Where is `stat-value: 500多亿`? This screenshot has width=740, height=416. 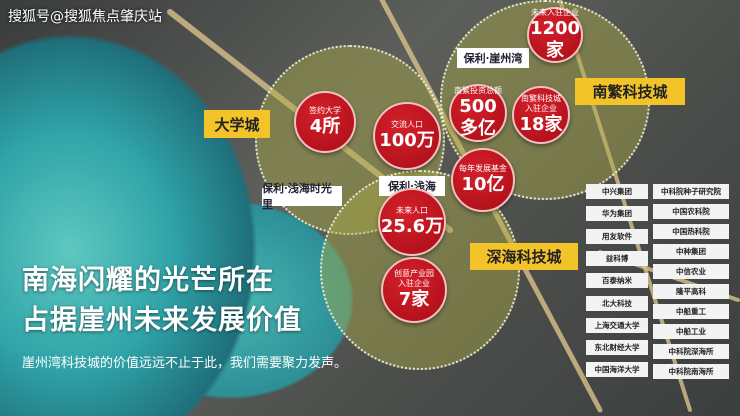
stat-value: 500多亿 is located at coordinates (478, 117).